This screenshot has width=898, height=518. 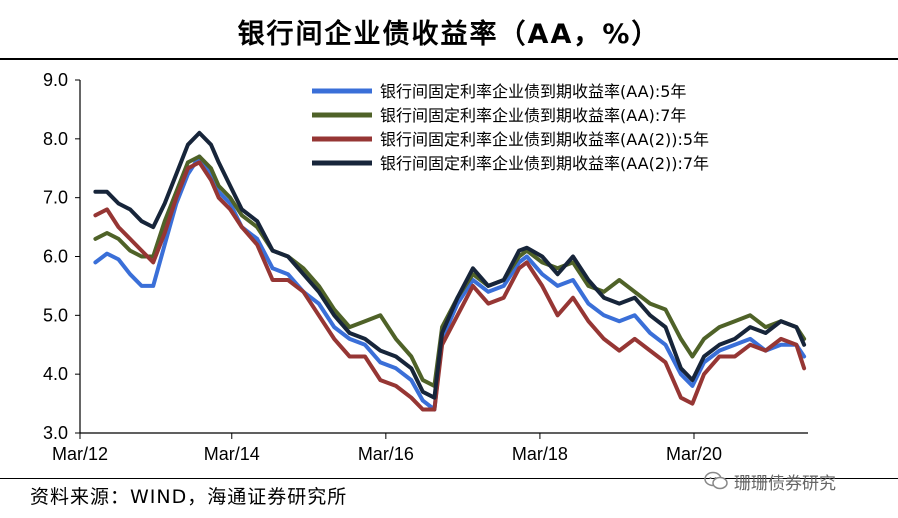 I want to click on y-tick-label: 8.0, so click(x=55, y=139).